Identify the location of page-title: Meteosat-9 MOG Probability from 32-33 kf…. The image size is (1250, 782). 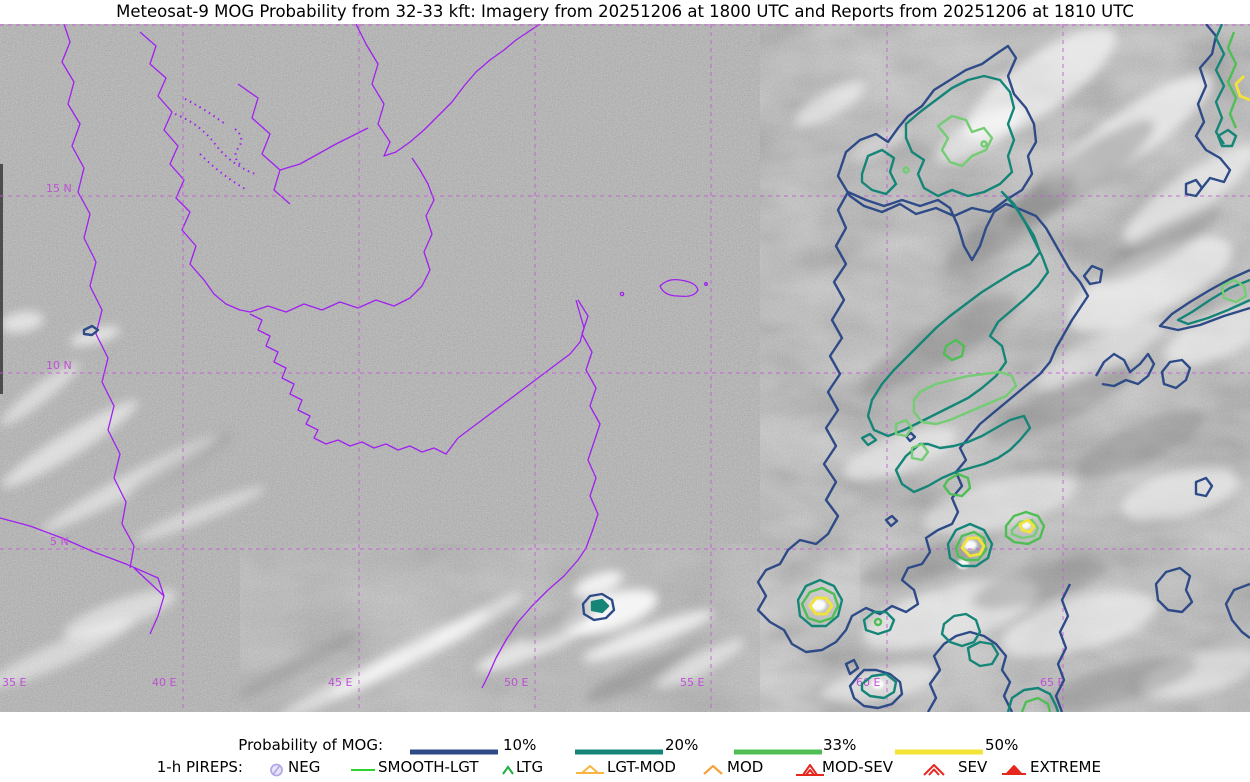
(625, 11).